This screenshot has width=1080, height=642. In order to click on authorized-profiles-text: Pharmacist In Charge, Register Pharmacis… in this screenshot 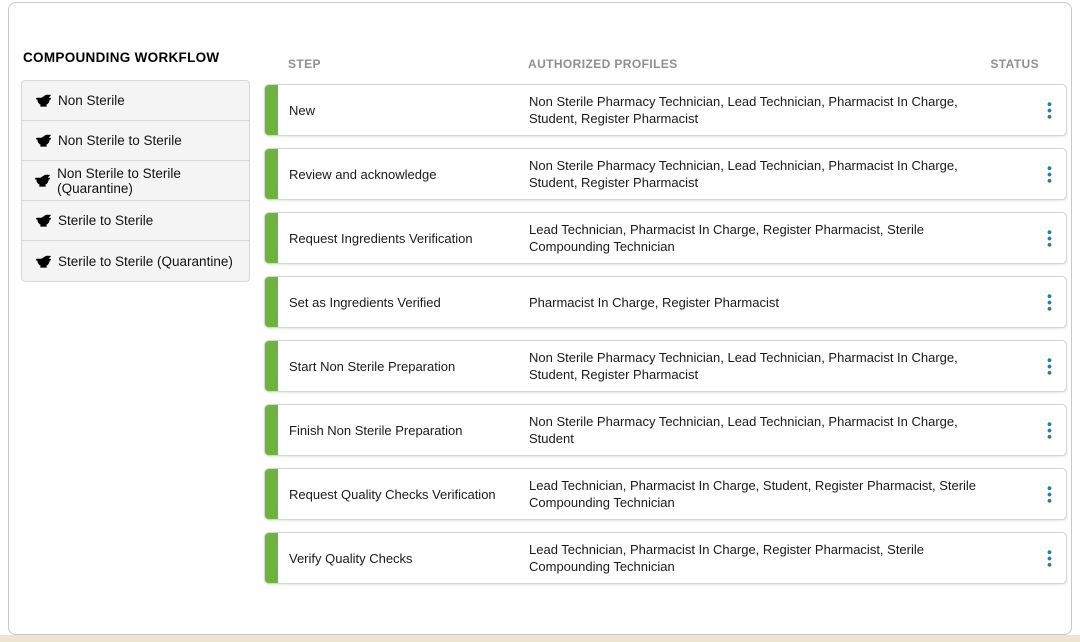, I will do `click(654, 302)`.